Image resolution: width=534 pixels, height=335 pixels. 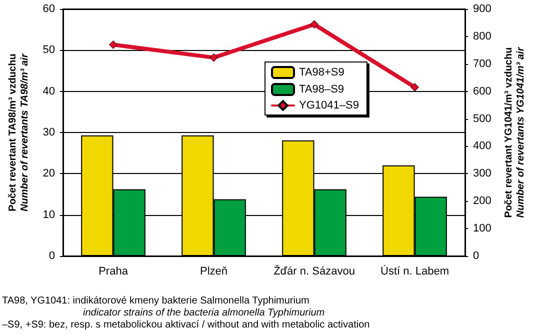 What do you see at coordinates (482, 228) in the screenshot?
I see `y2-tick-label: 100` at bounding box center [482, 228].